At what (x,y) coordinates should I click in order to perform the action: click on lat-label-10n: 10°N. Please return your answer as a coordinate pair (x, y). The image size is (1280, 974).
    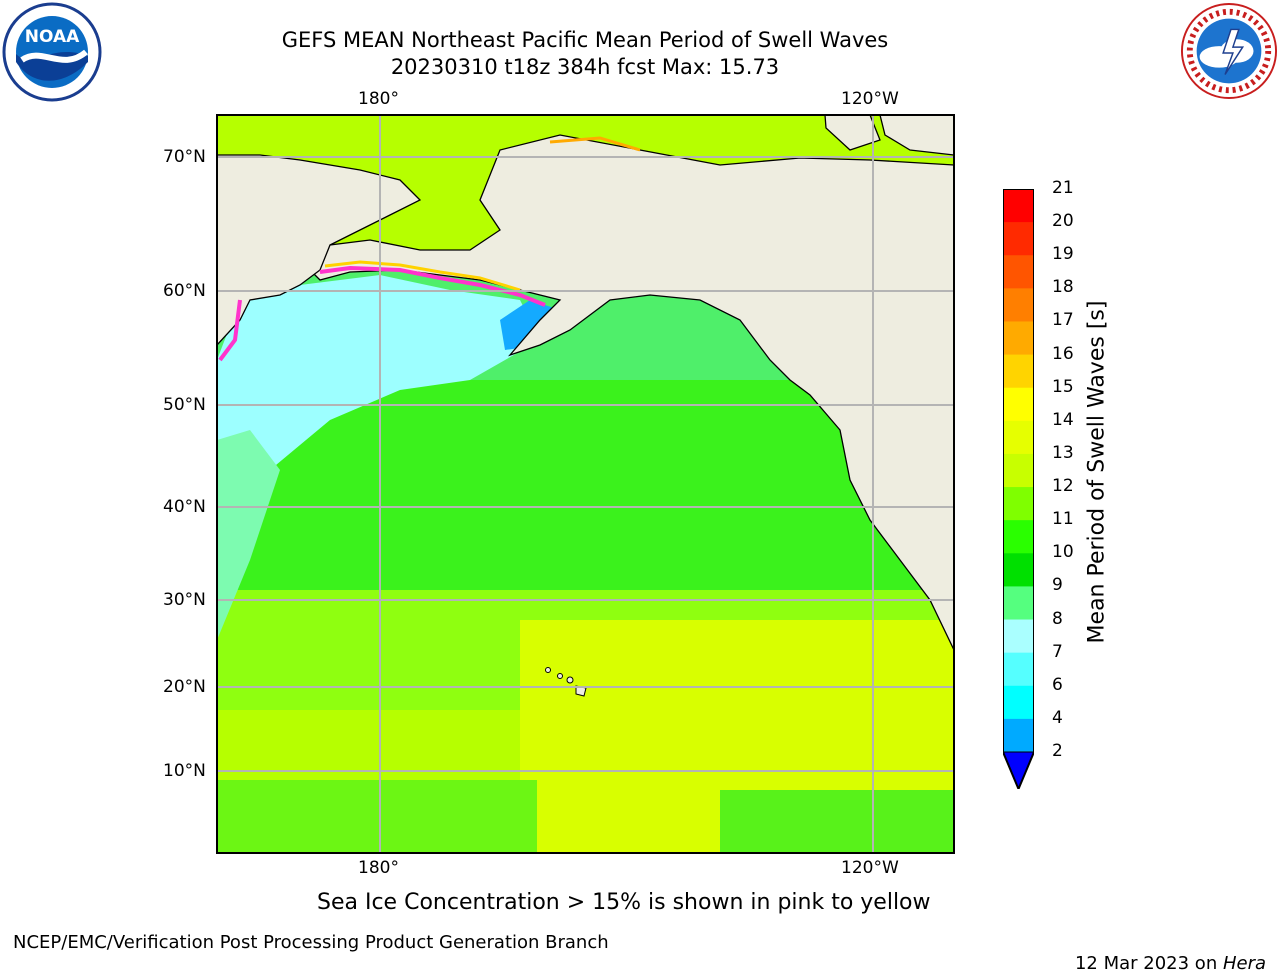
    Looking at the image, I should click on (184, 771).